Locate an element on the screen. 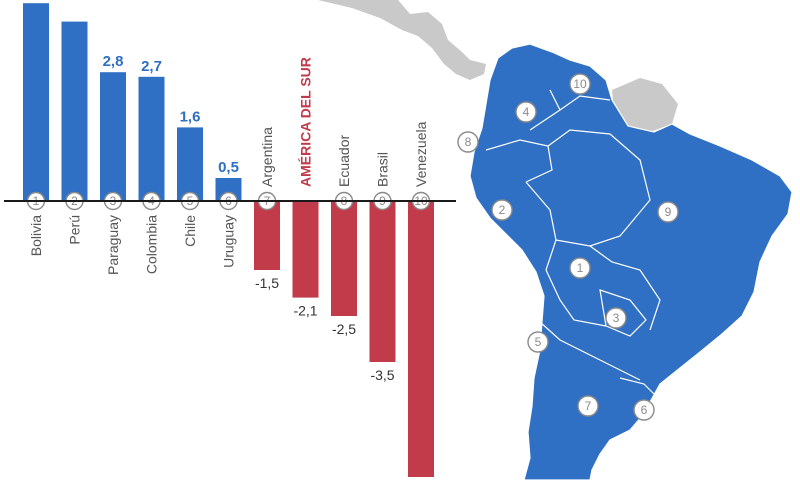 This screenshot has height=480, width=800. map-borders is located at coordinates (573, 245).